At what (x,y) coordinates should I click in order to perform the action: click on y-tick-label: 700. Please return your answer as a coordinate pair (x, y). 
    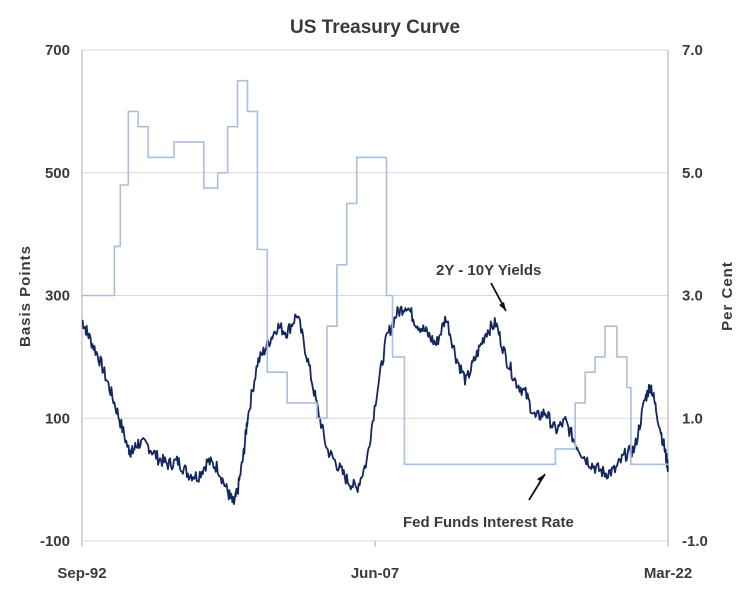
    Looking at the image, I should click on (57, 50).